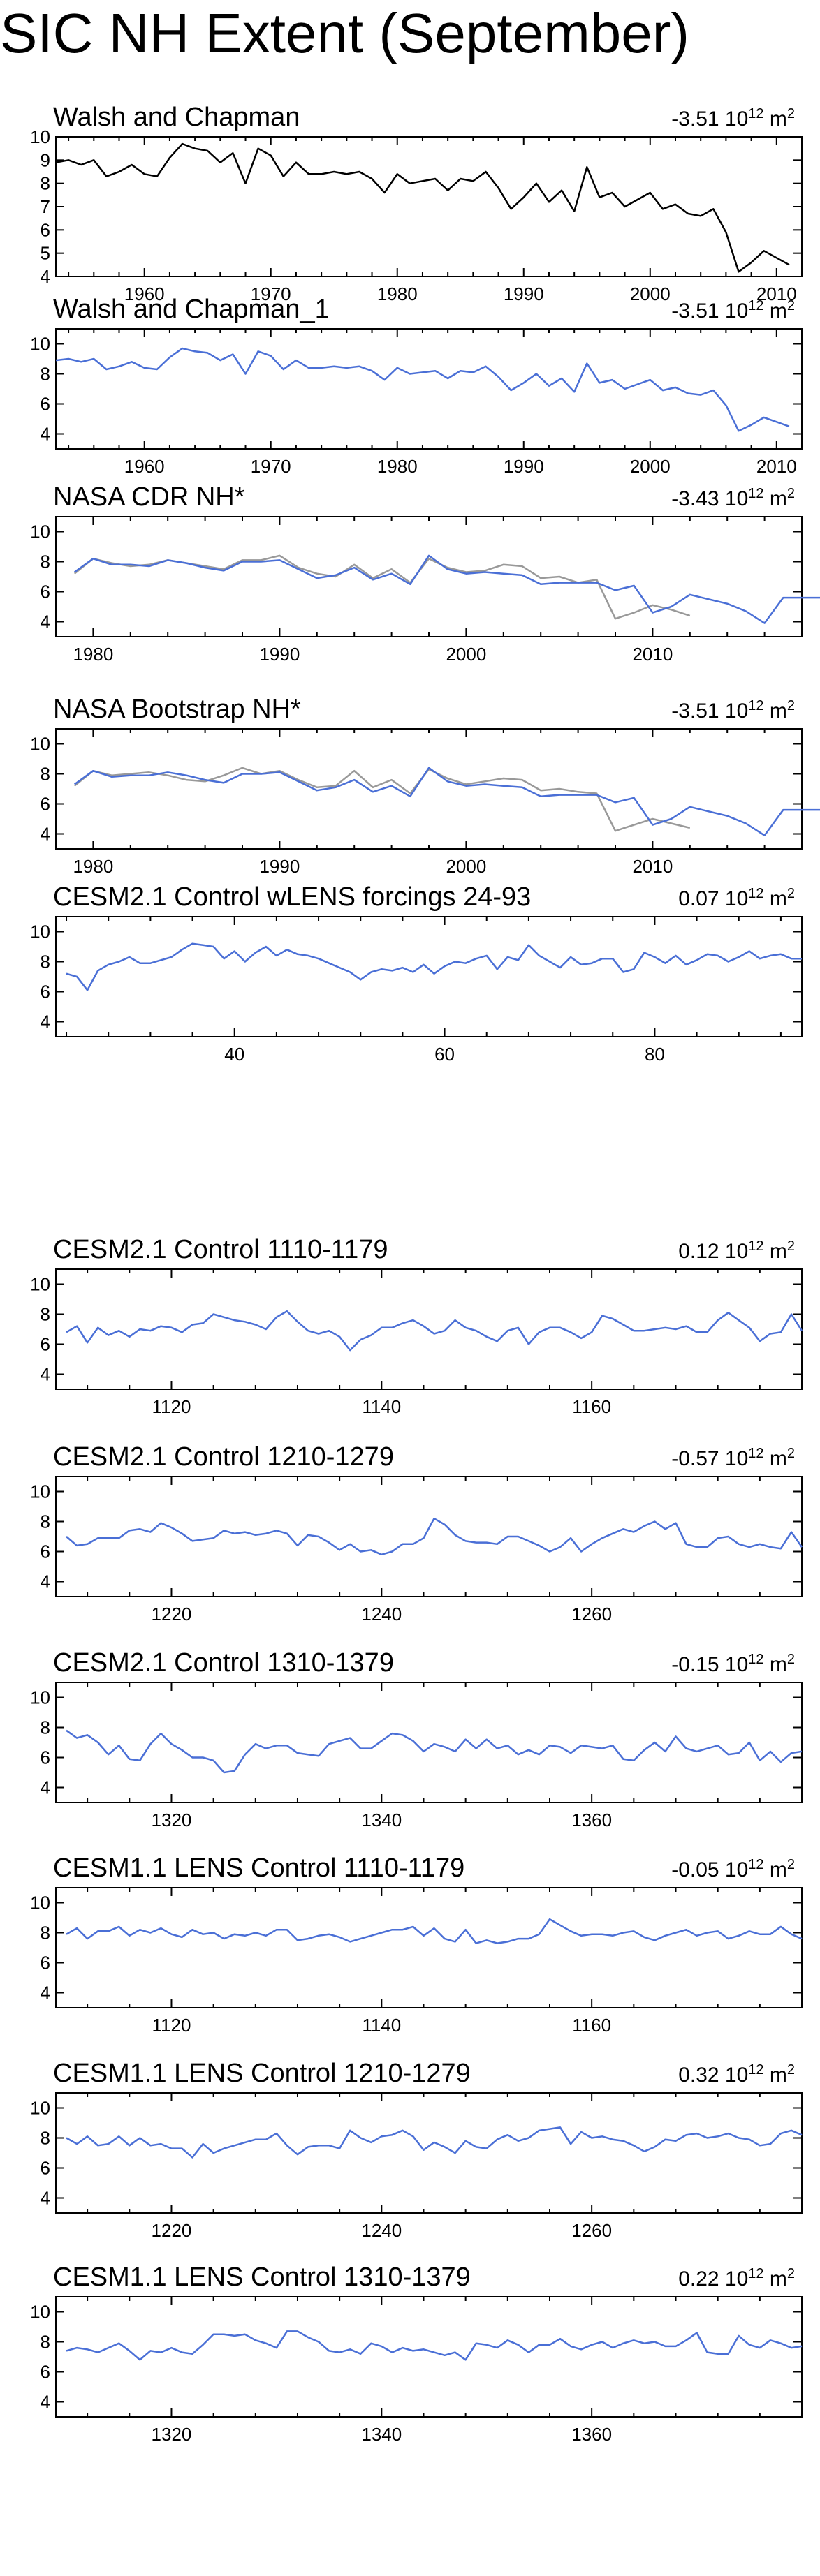  I want to click on chart-title: CESM2.1 Control 1210-1279, so click(223, 1457).